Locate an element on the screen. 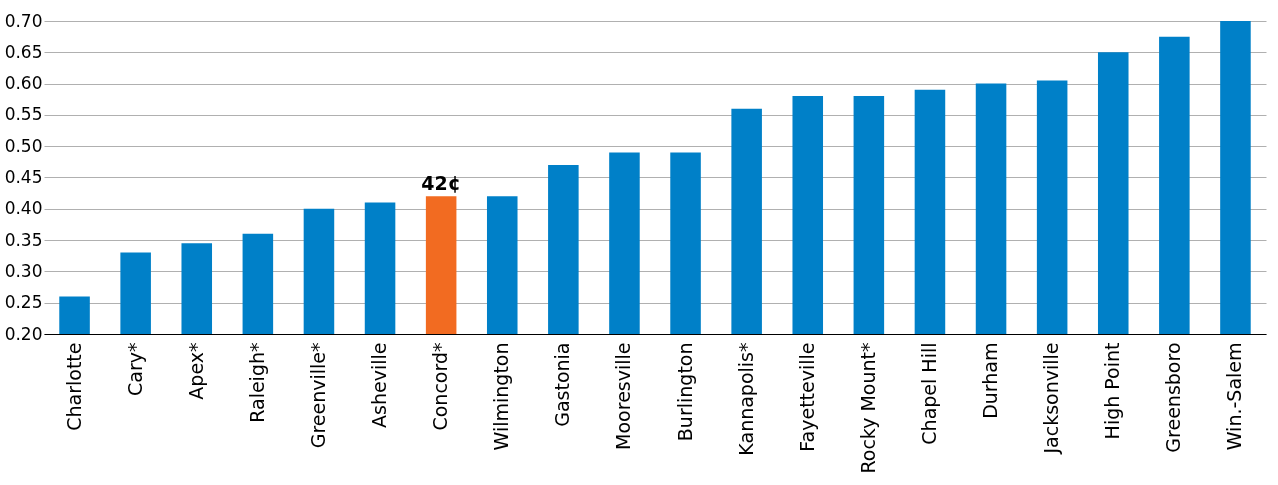 This screenshot has height=485, width=1278. x-tick-label: Kannapolis* is located at coordinates (745, 399).